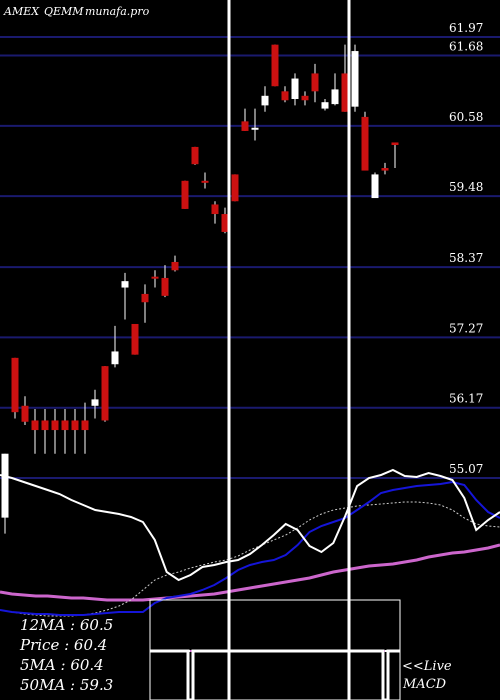 The height and width of the screenshot is (700, 500). I want to click on macd-live-label: <<Live, so click(427, 666).